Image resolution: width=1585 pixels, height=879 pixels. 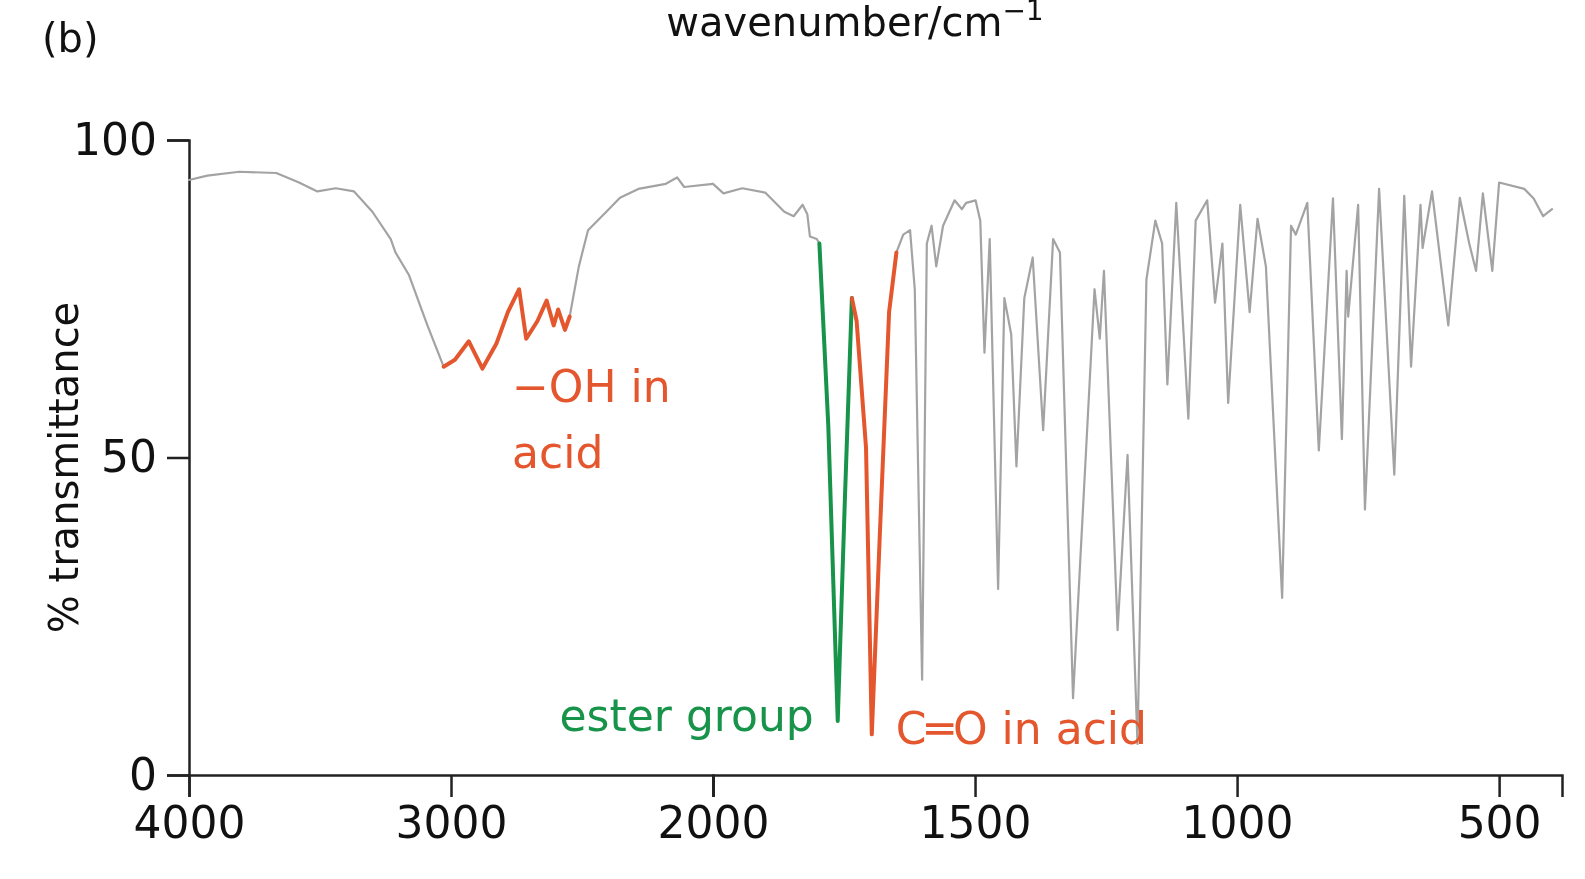 I want to click on y-axis-title: % transmittance, so click(x=64, y=467).